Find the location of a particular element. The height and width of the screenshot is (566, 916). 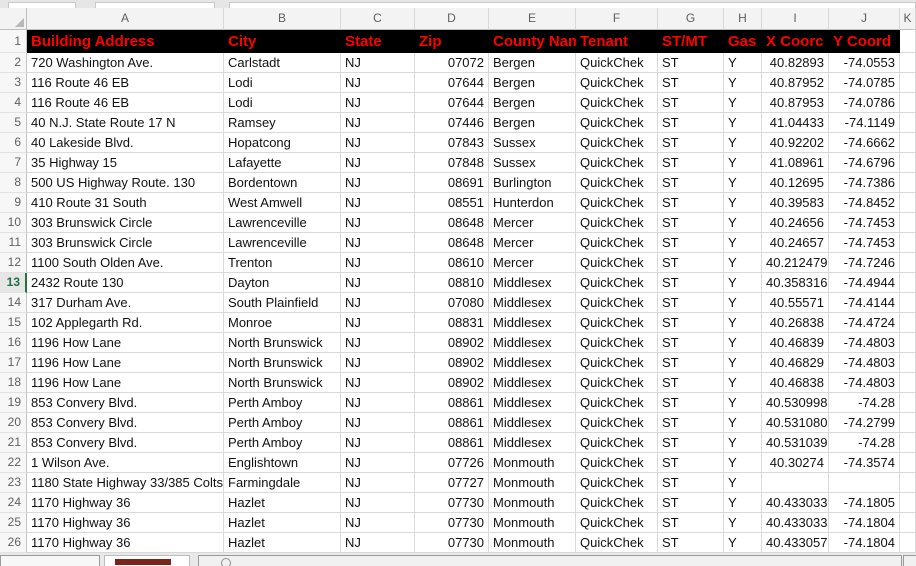

cell-D22: 07726 is located at coordinates (452, 463).